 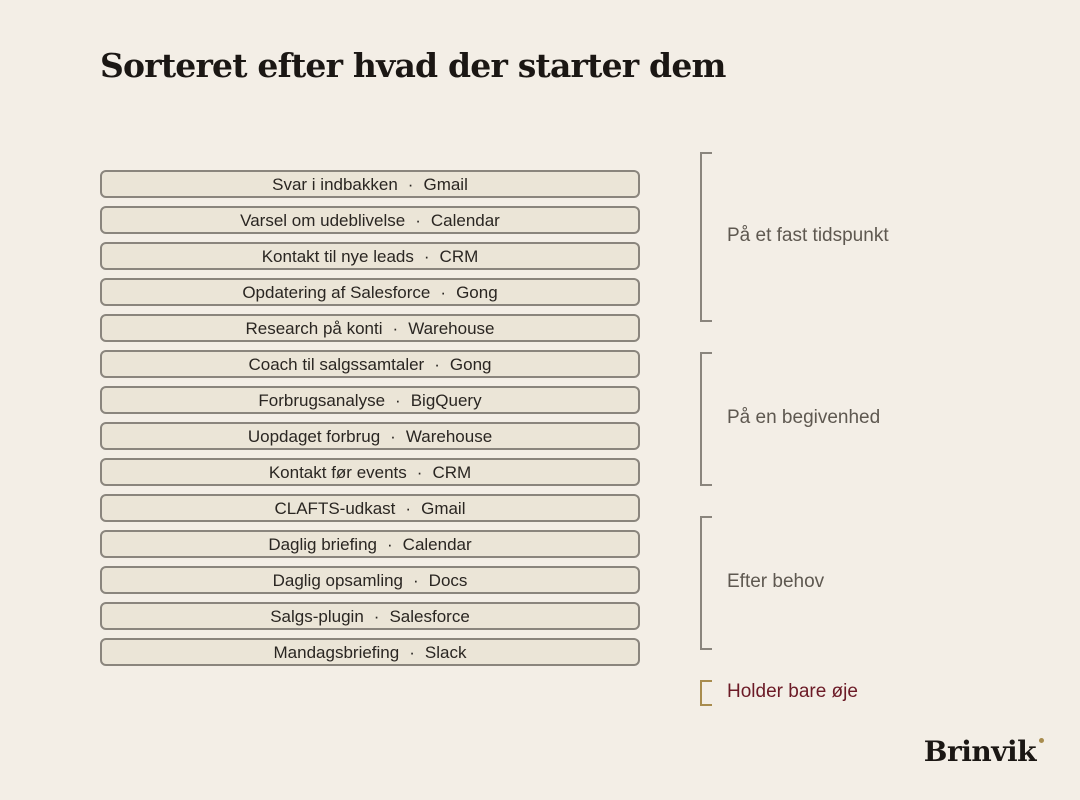 I want to click on list-item: Research på konti · Warehouse, so click(x=370, y=328).